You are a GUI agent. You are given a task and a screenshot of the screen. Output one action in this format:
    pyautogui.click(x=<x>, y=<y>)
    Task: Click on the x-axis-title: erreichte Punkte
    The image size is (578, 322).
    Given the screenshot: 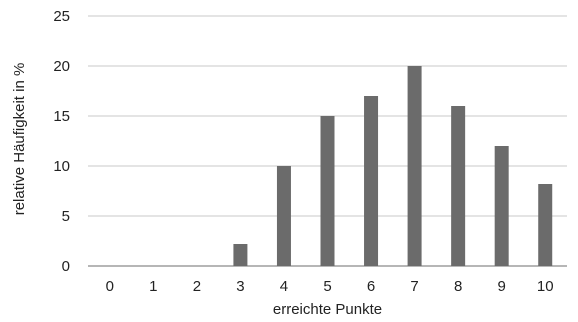 What is the action you would take?
    pyautogui.click(x=327, y=309)
    